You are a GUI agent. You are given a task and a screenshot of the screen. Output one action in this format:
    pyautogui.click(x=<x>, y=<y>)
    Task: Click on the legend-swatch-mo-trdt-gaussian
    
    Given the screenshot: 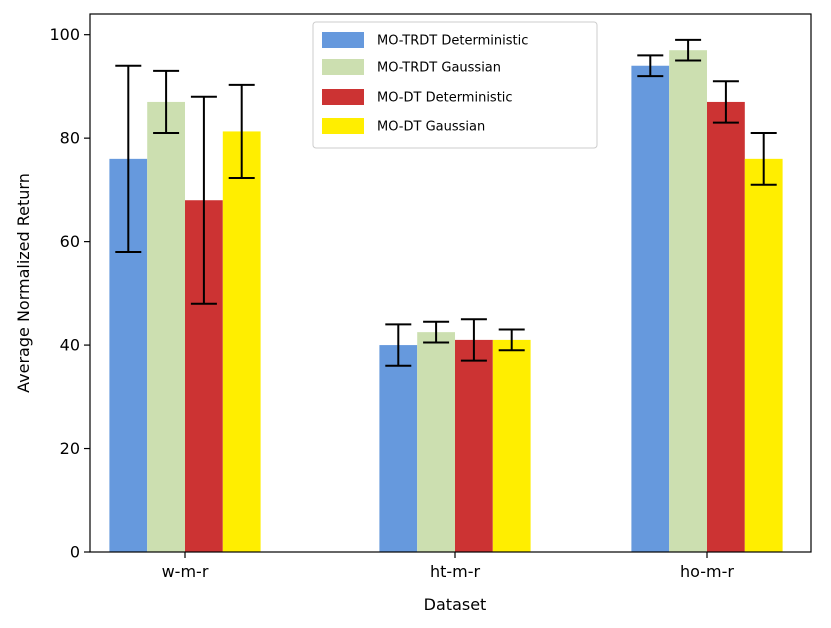 What is the action you would take?
    pyautogui.click(x=343, y=67)
    